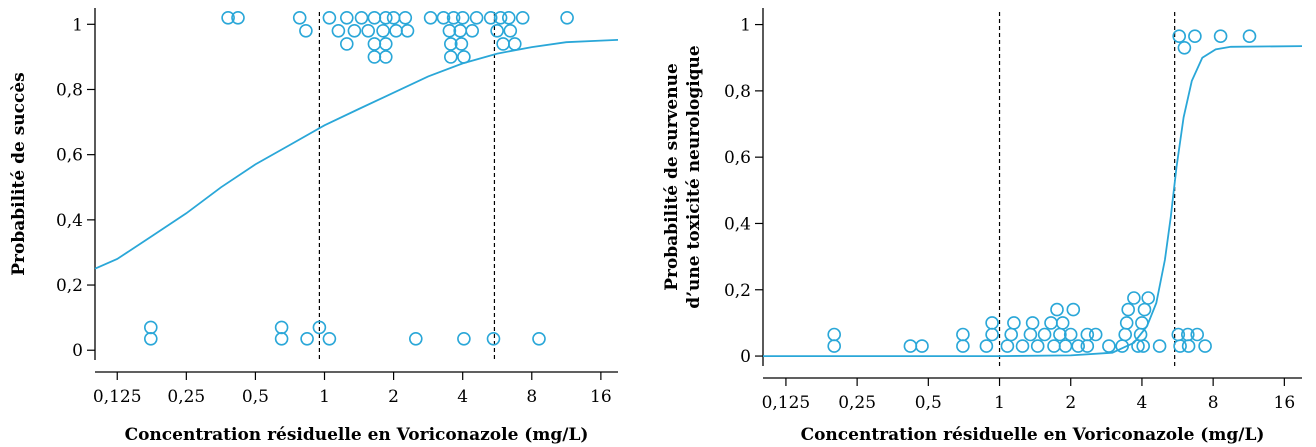  I want to click on x-tick-label: 0,5, so click(928, 403).